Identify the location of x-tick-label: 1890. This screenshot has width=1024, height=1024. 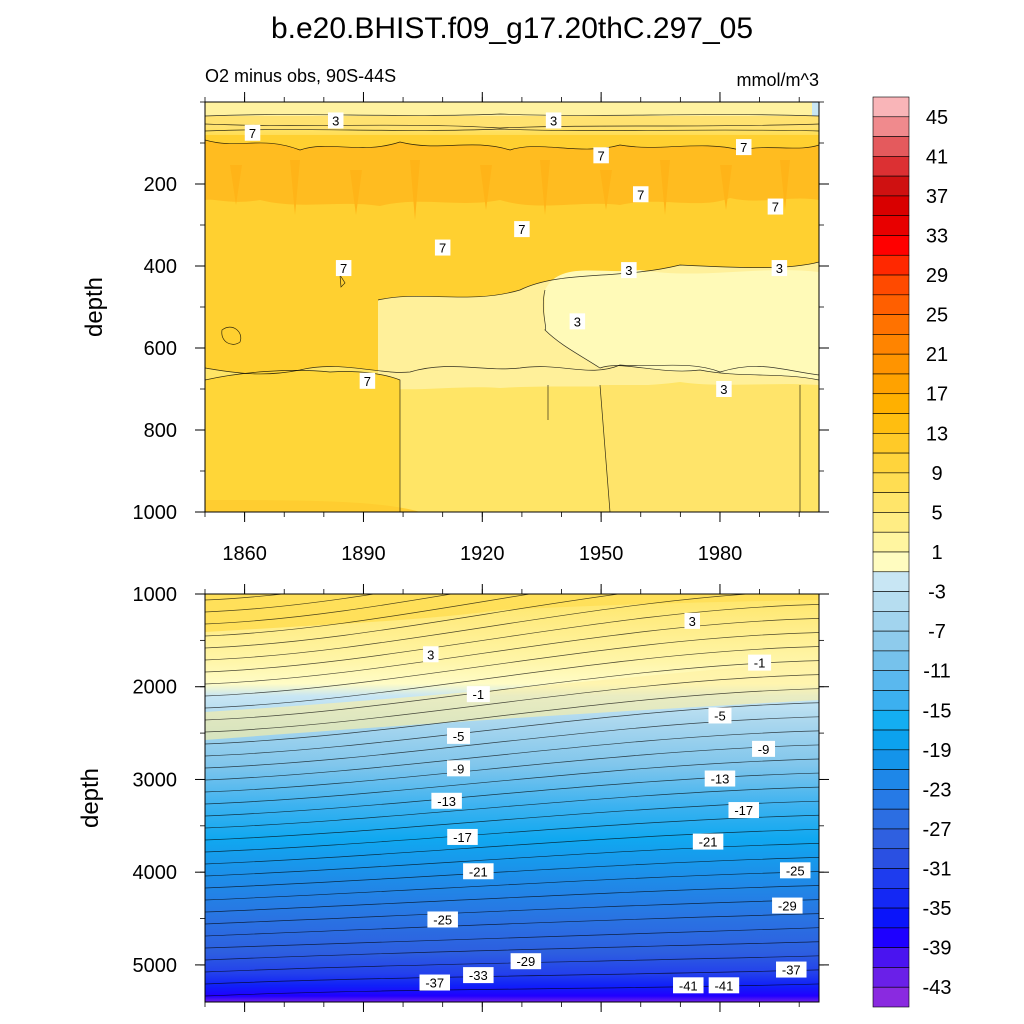
(363, 554).